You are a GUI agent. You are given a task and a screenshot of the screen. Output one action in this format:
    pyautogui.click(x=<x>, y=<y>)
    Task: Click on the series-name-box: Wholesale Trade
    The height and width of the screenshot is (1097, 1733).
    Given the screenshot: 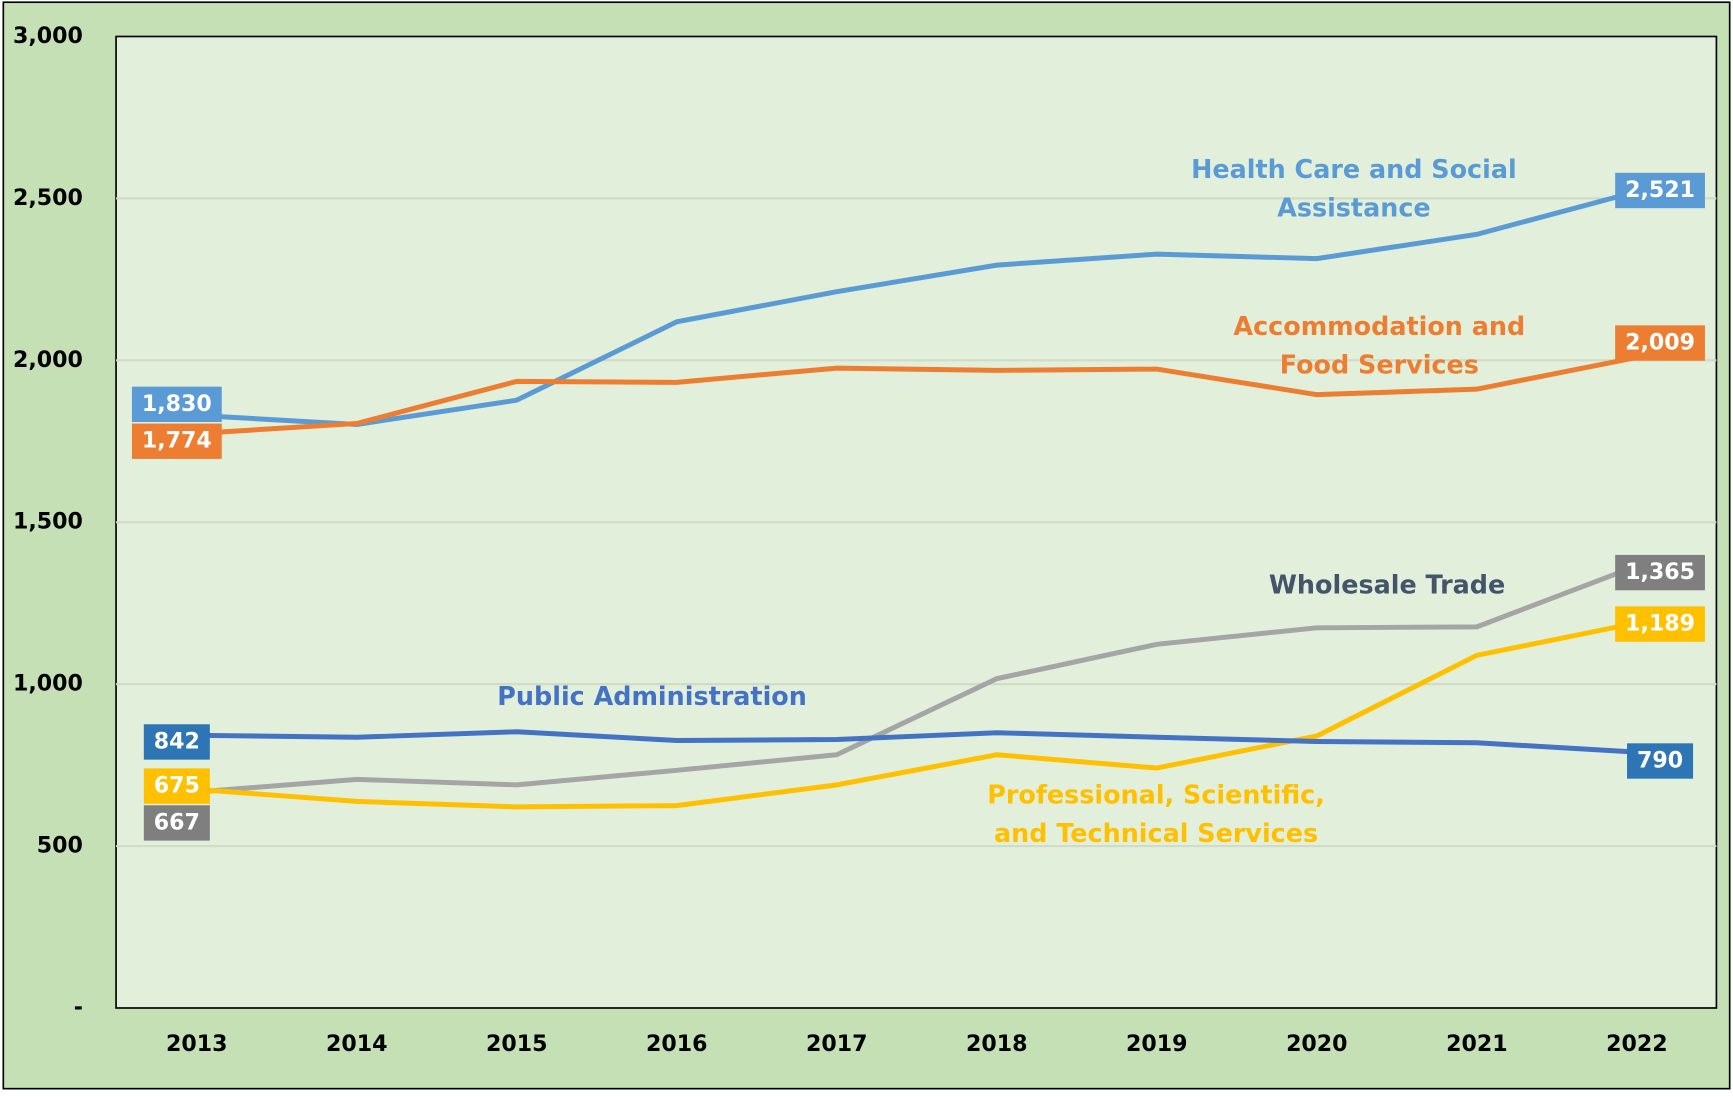 What is the action you would take?
    pyautogui.click(x=1387, y=586)
    